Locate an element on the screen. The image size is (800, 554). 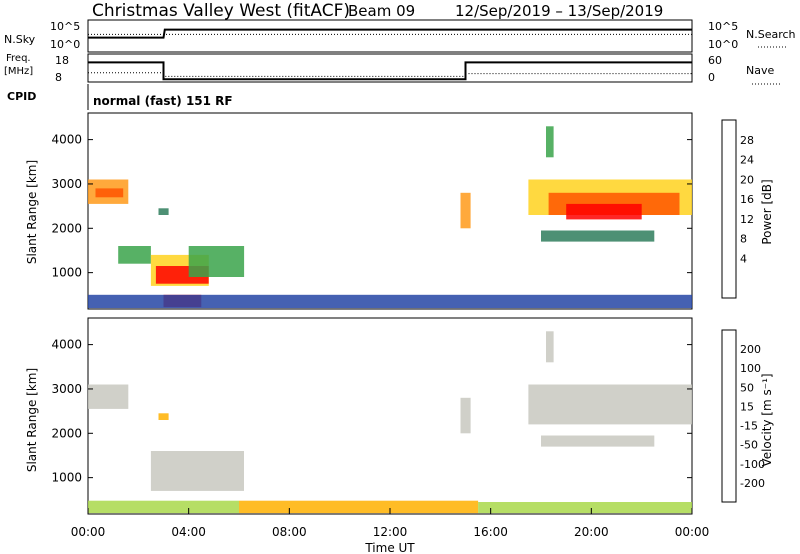
cpid-value: normal (fast) 151 RF is located at coordinates (163, 101).